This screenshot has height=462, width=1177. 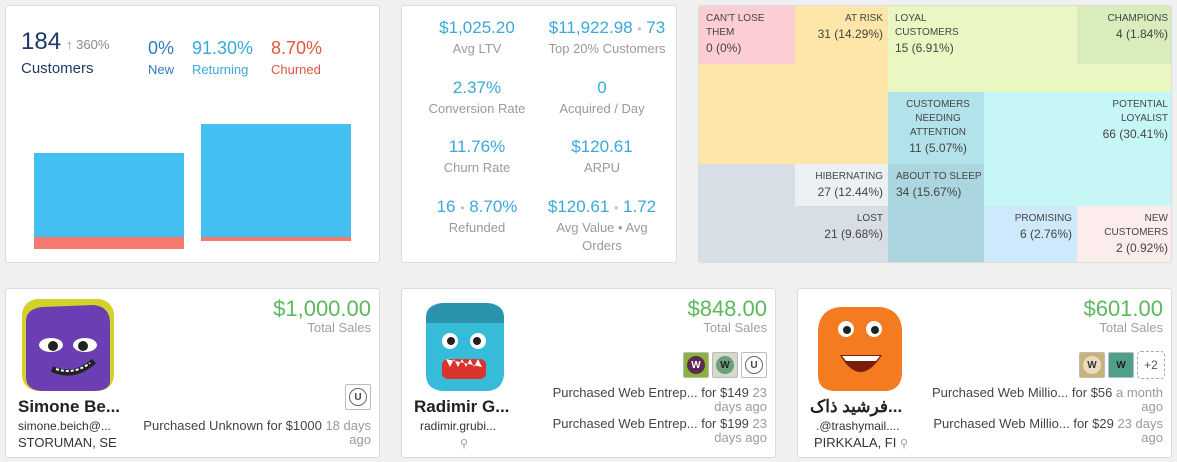 What do you see at coordinates (602, 87) in the screenshot?
I see `acquired-per-day-value: 0` at bounding box center [602, 87].